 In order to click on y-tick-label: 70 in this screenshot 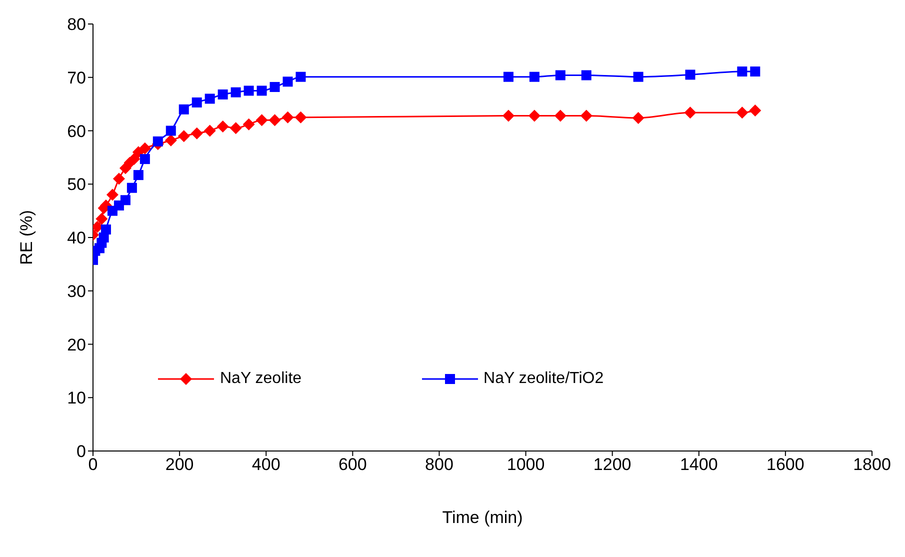, I will do `click(76, 78)`.